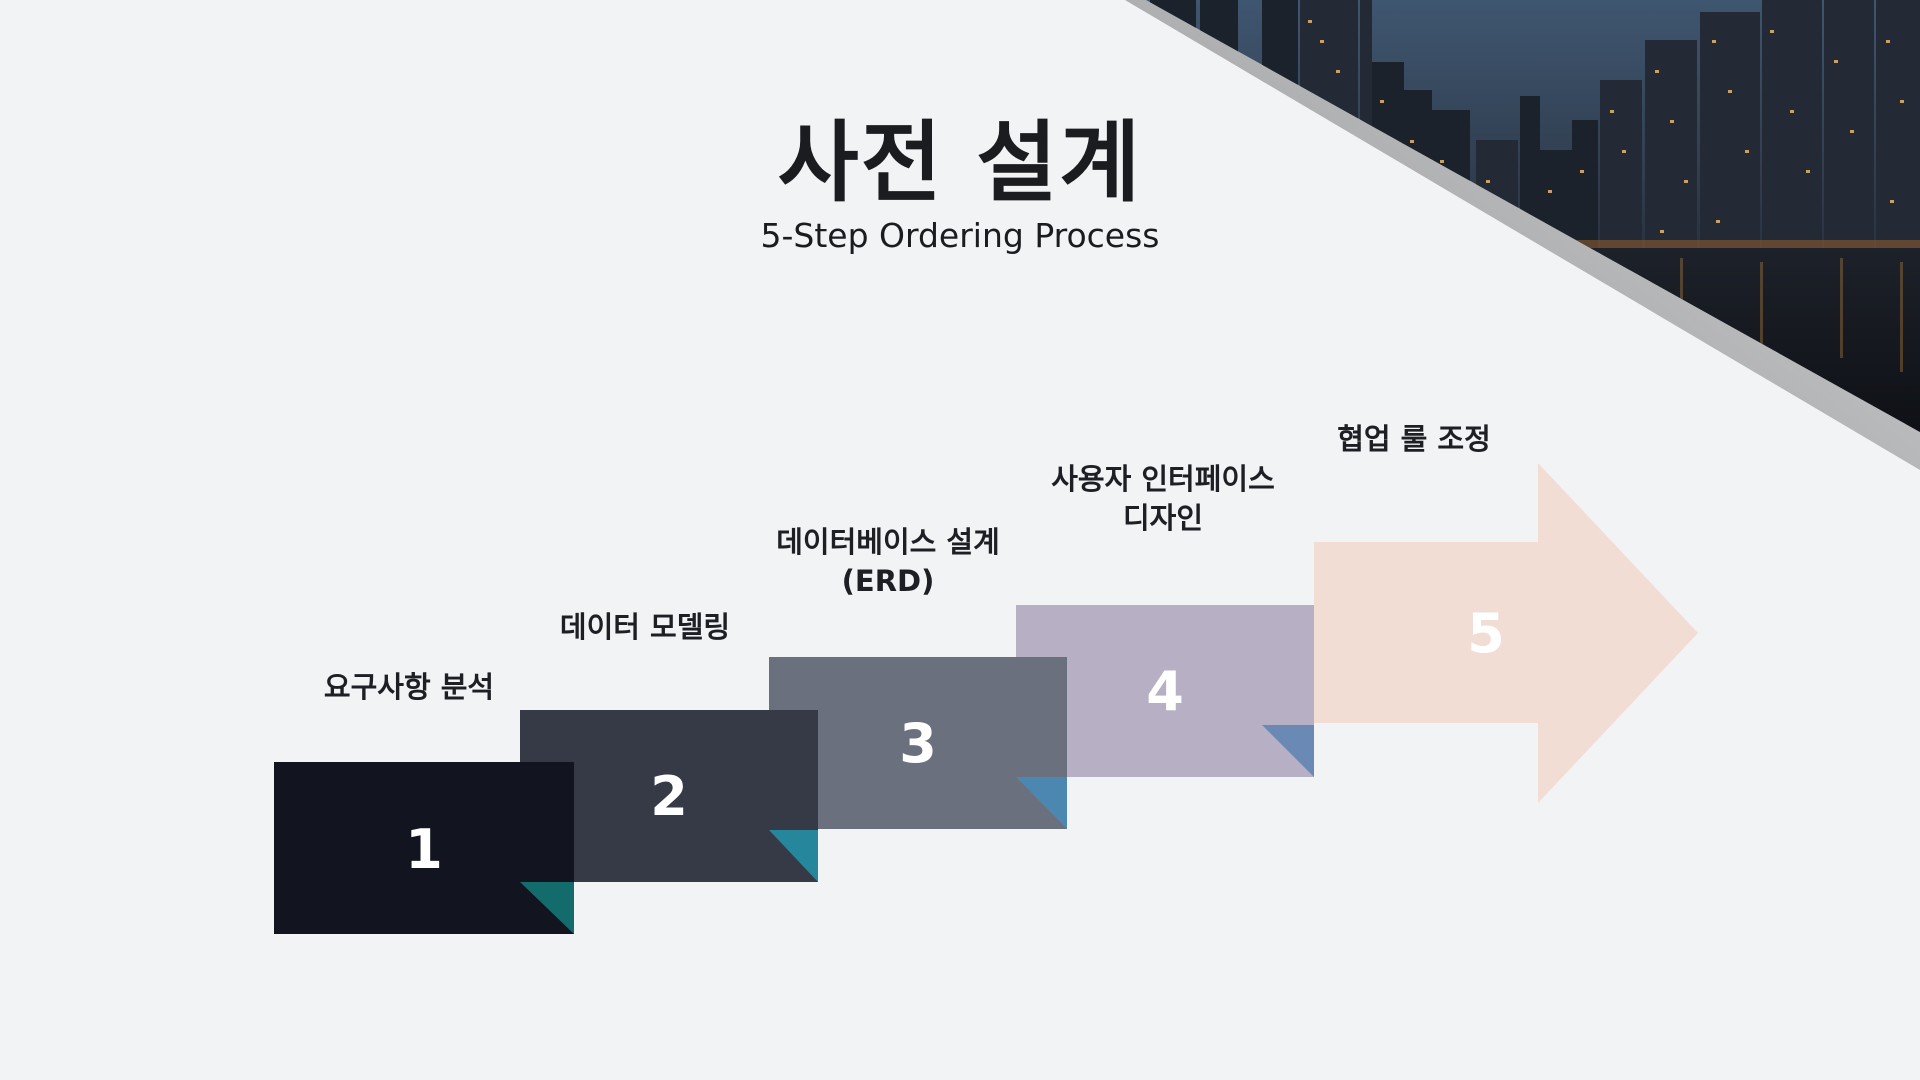 This screenshot has width=1920, height=1080. I want to click on step-3-fold, so click(1041, 803).